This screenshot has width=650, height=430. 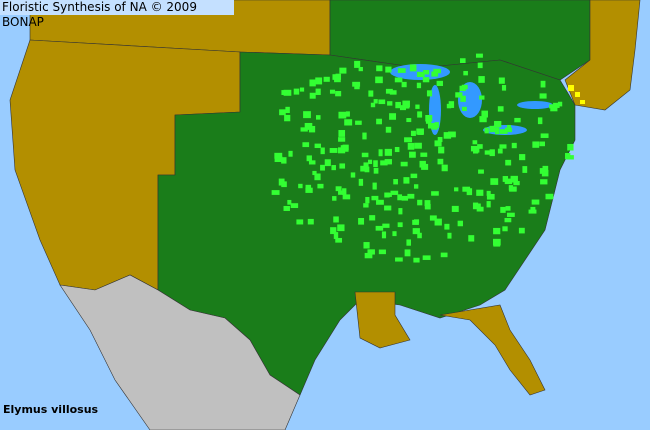 I want to click on mexico-region, so click(x=180, y=352).